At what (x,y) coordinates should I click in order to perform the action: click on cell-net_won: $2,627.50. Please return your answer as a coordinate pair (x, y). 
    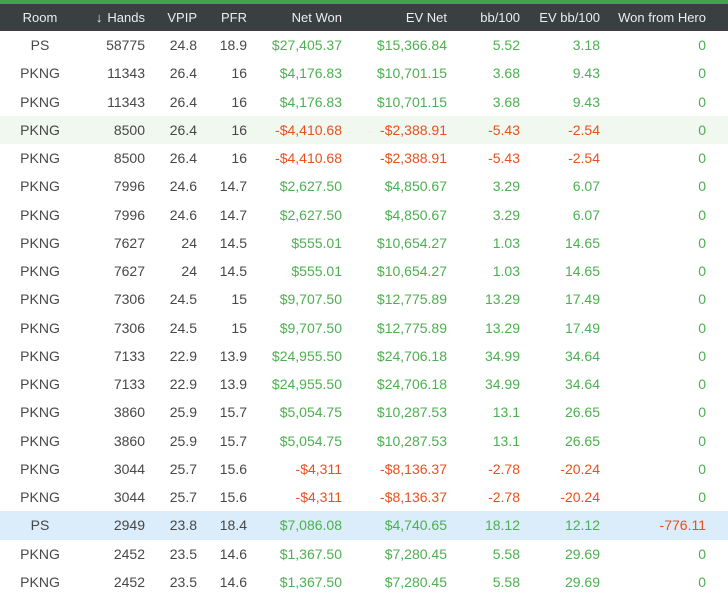
    Looking at the image, I should click on (310, 214).